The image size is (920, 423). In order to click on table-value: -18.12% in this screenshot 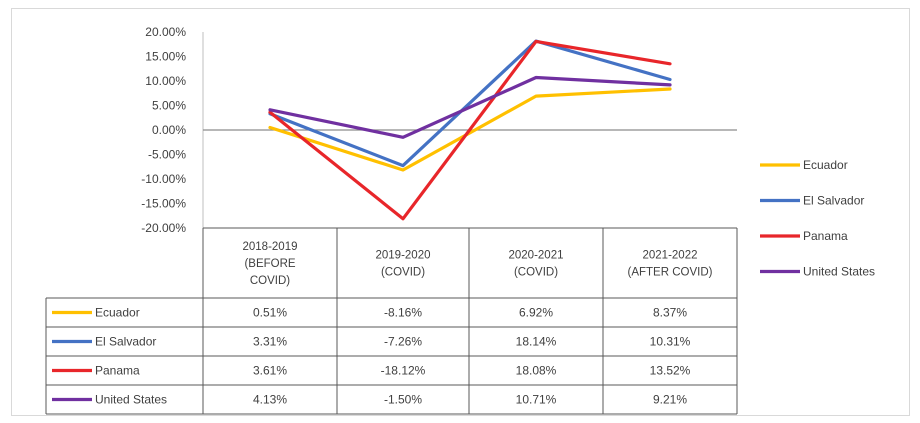, I will do `click(403, 371)`.